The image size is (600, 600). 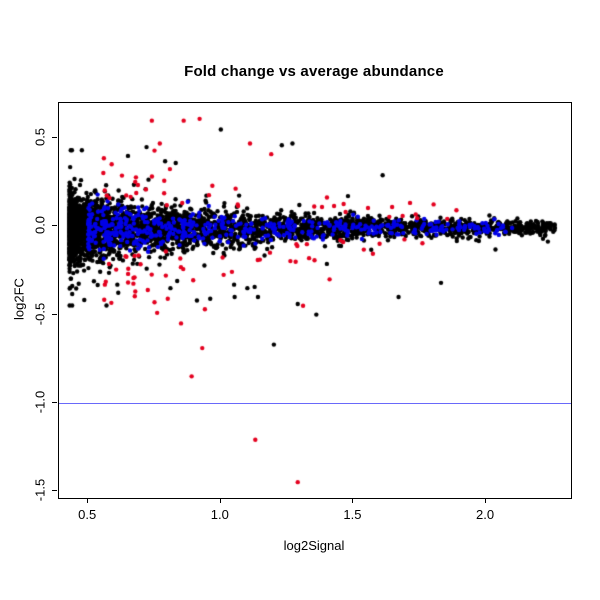 What do you see at coordinates (87, 514) in the screenshot?
I see `x-tick-label: 0.5` at bounding box center [87, 514].